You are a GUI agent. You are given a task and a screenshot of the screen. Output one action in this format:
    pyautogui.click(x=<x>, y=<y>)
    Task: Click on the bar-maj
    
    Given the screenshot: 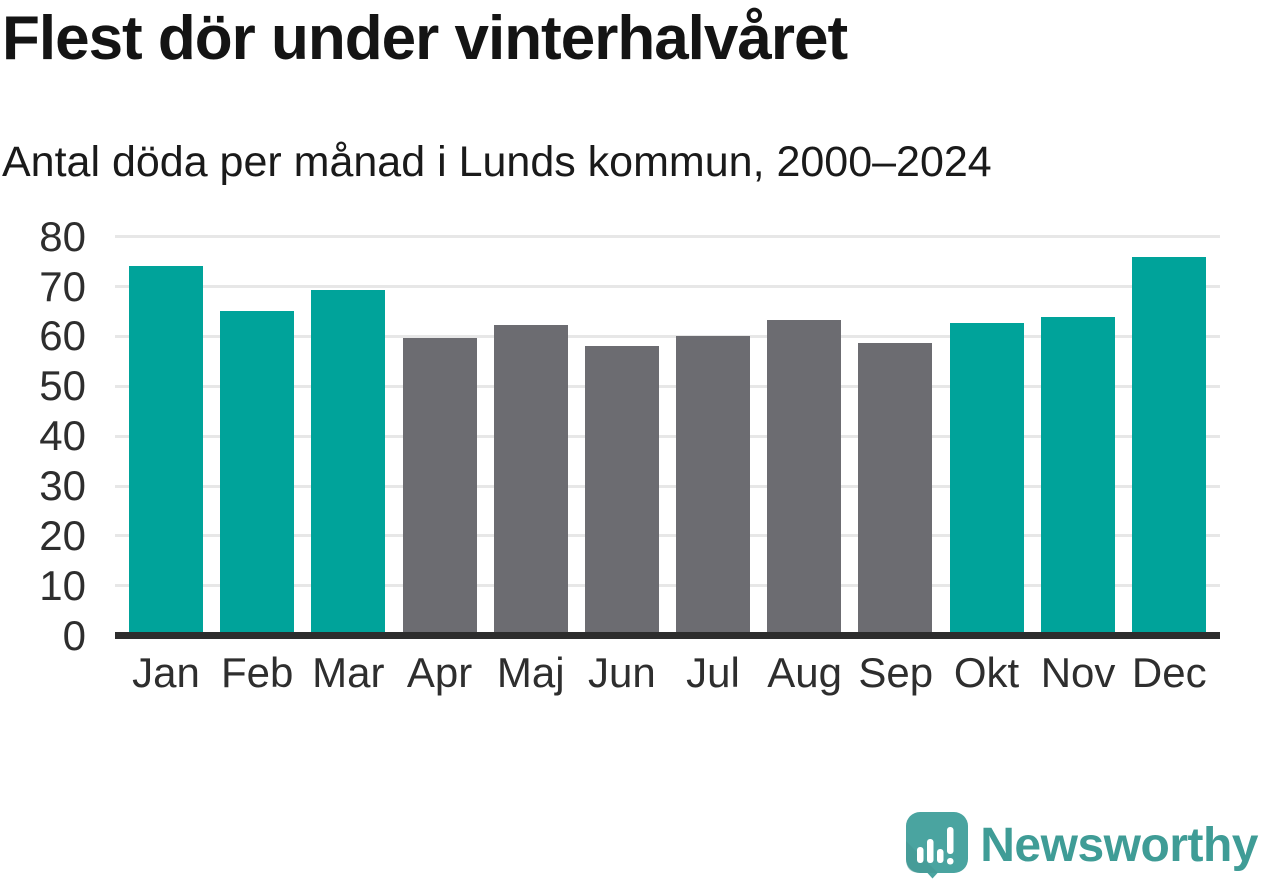 What is the action you would take?
    pyautogui.click(x=530, y=479)
    